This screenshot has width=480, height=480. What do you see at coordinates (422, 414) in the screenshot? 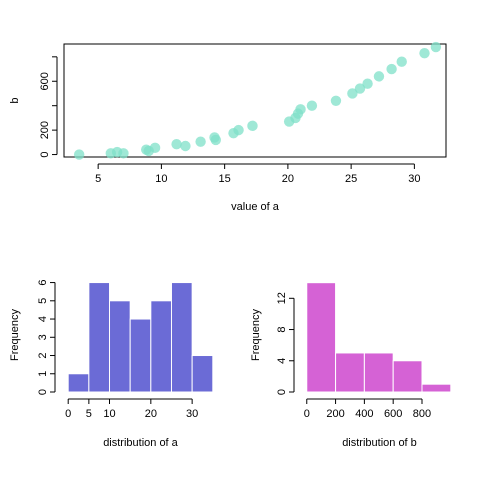
I see `x-tick-label: 800` at bounding box center [422, 414].